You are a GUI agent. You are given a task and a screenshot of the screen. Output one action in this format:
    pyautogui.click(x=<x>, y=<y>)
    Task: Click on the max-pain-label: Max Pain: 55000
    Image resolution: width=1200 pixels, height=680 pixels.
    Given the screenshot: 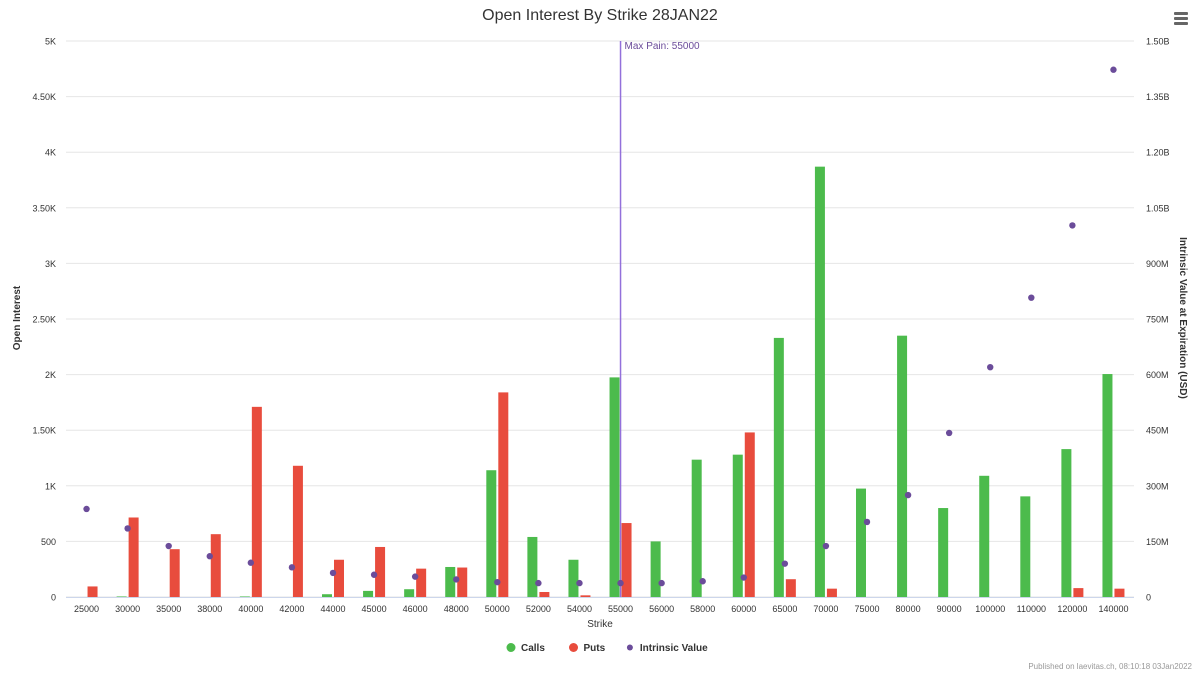 What is the action you would take?
    pyautogui.click(x=662, y=46)
    